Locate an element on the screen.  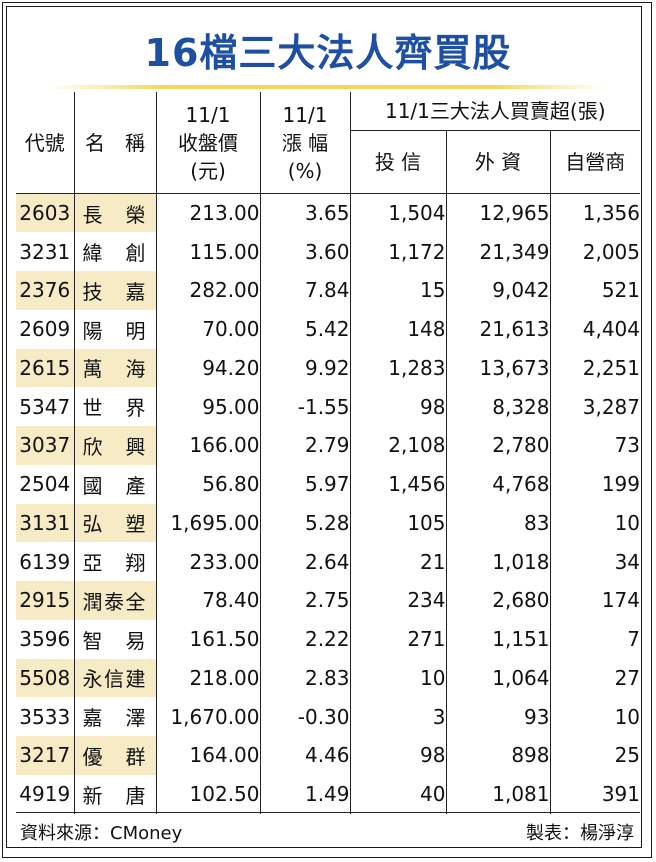
cell-name: 智易 is located at coordinates (115, 639).